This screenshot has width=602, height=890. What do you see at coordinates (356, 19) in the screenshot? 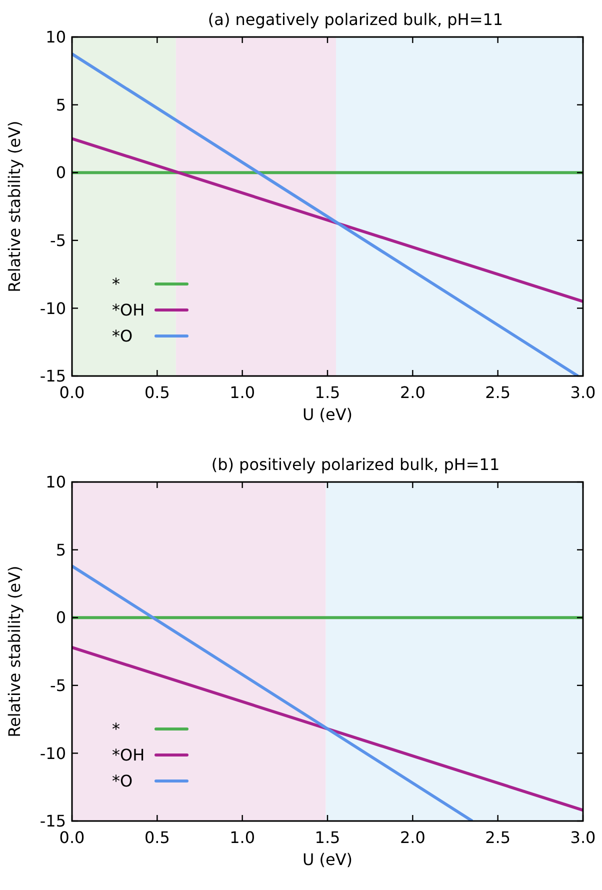
I see `chart-title: (a) negatively polarized bulk, pH=11` at bounding box center [356, 19].